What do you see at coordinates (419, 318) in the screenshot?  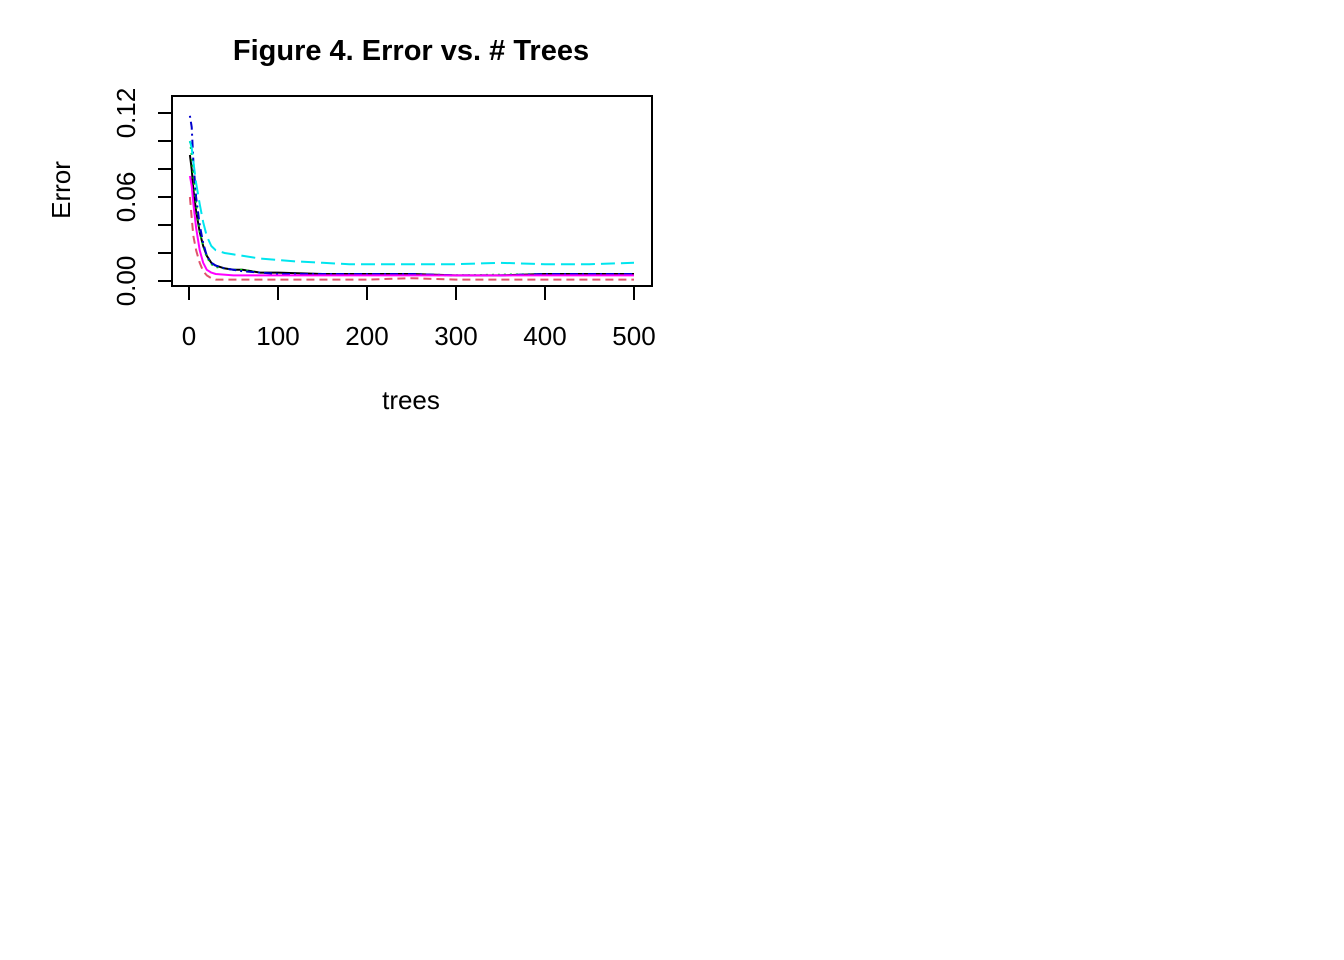 I see `x-axis: 0 100 200 300 400 500` at bounding box center [419, 318].